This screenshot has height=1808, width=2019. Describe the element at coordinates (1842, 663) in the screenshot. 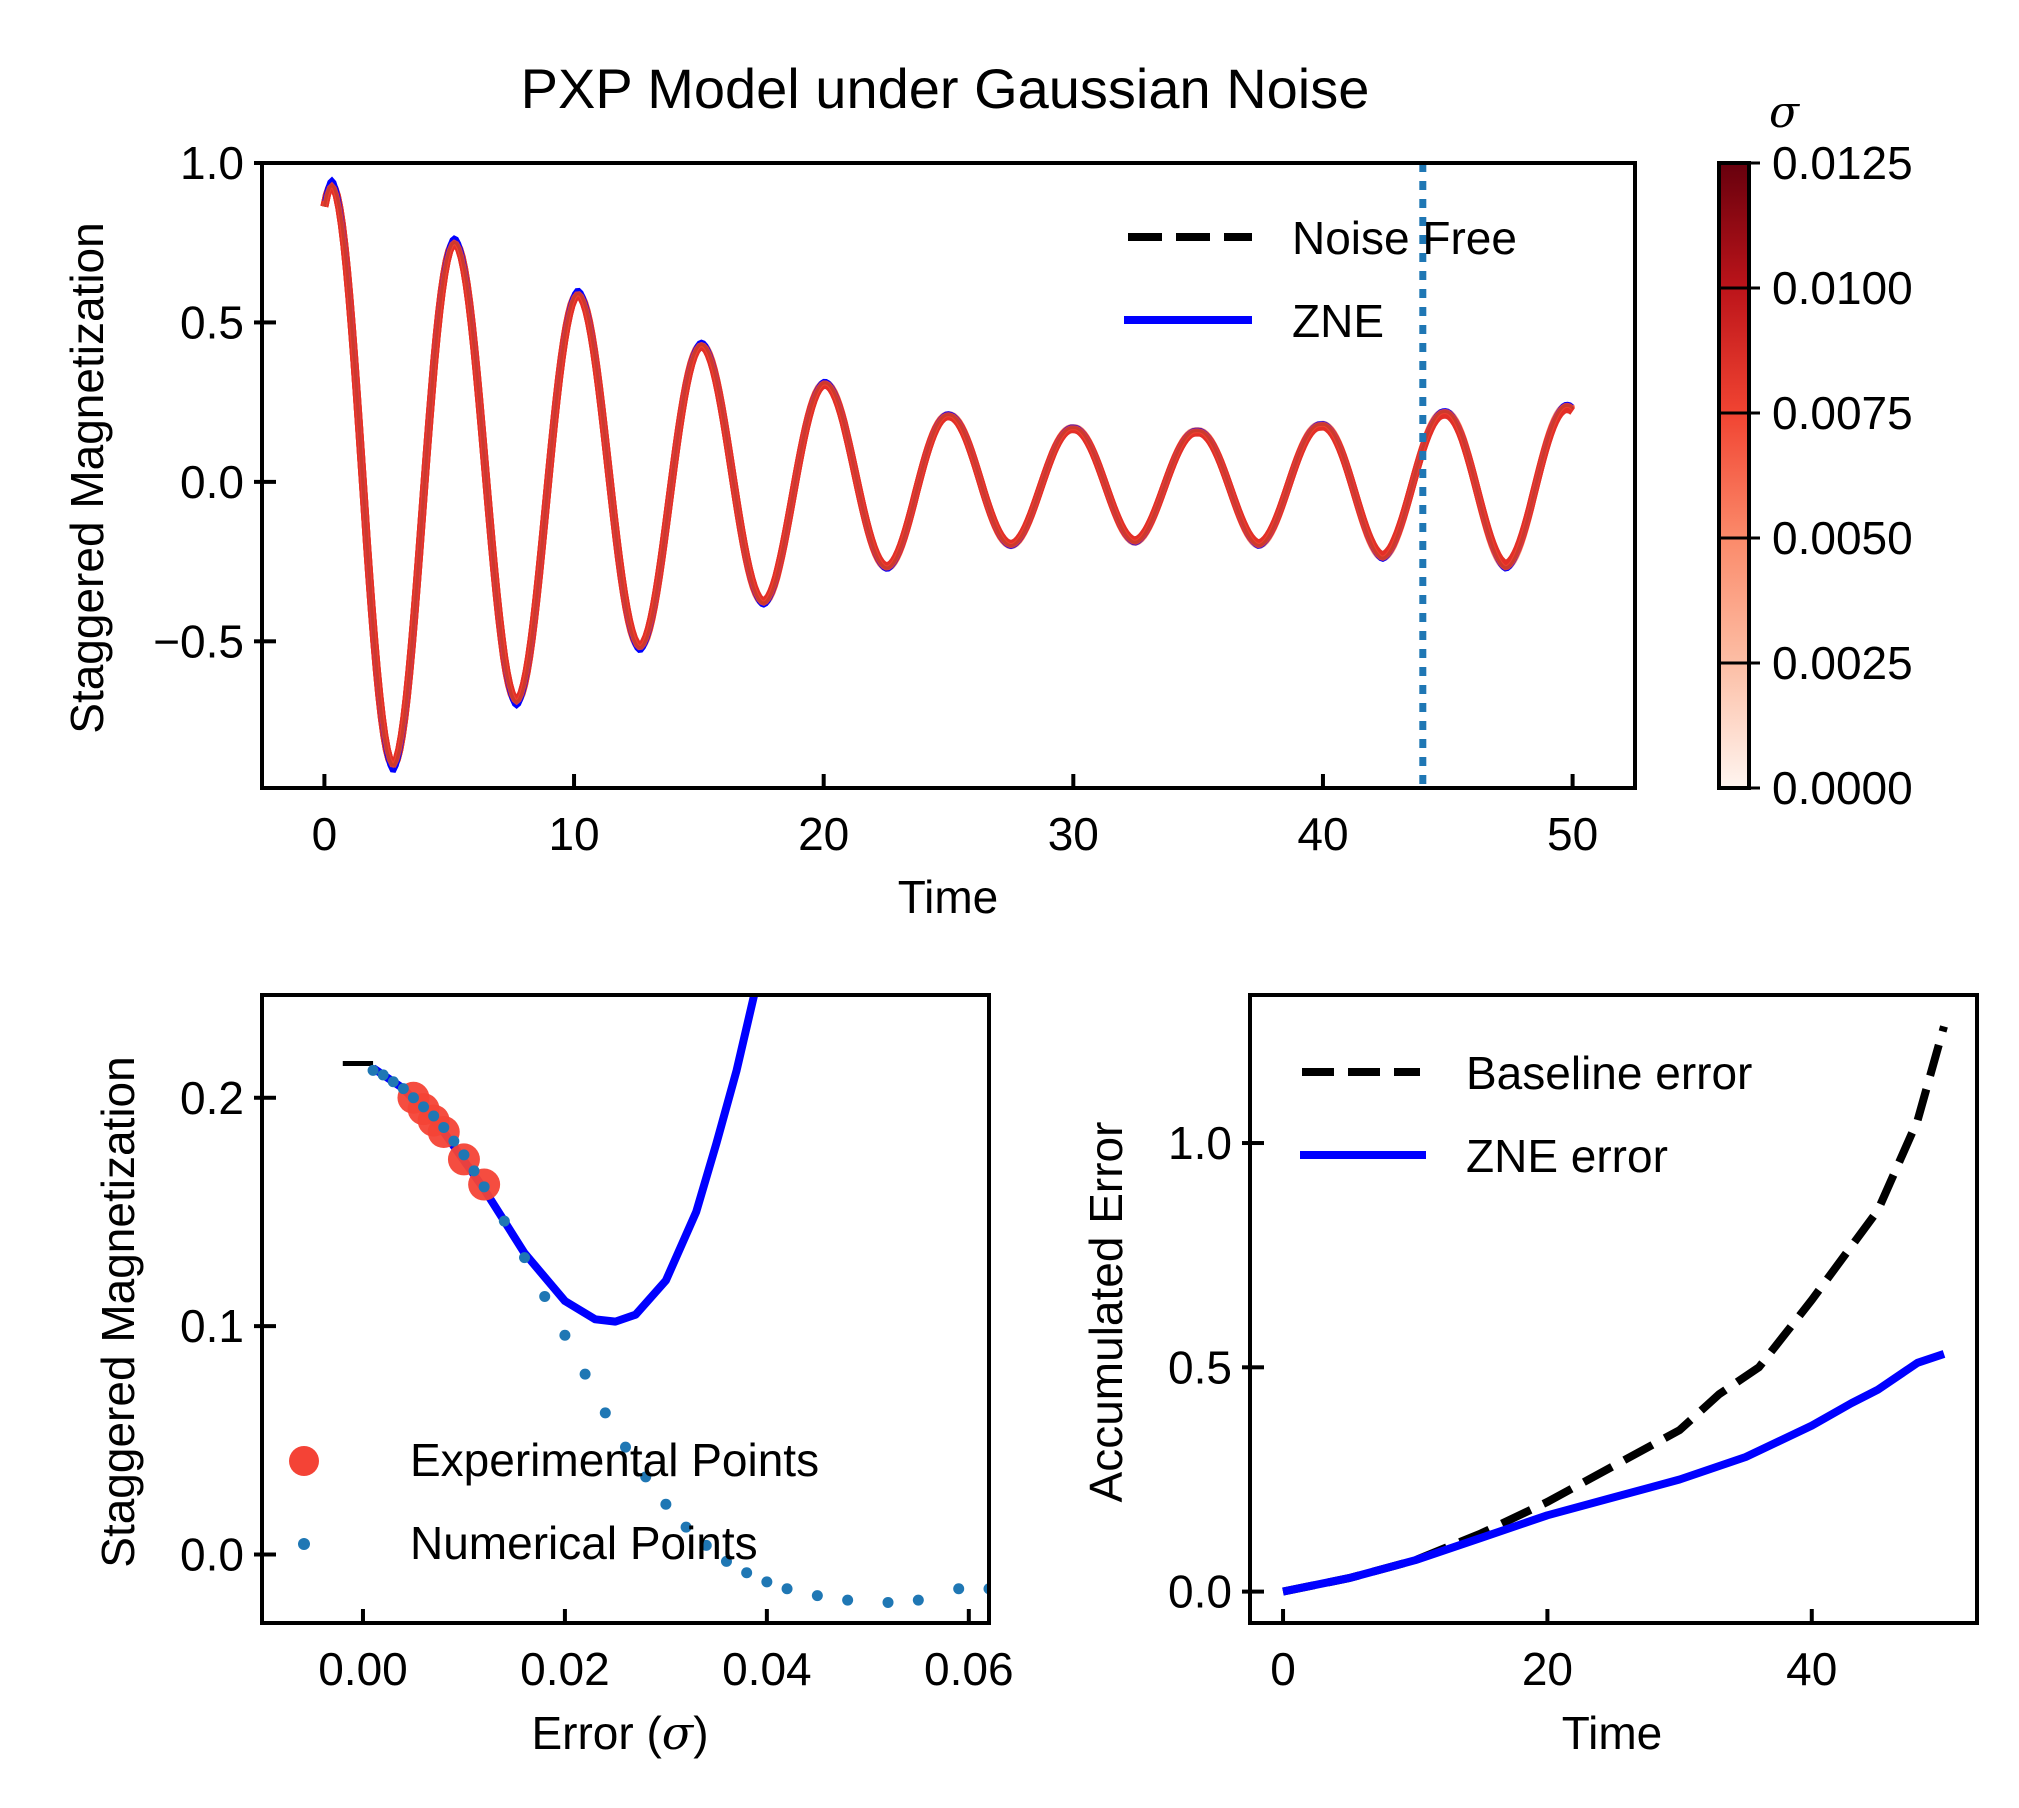

I see `colorbar-tick-label: 0.0025` at that location.